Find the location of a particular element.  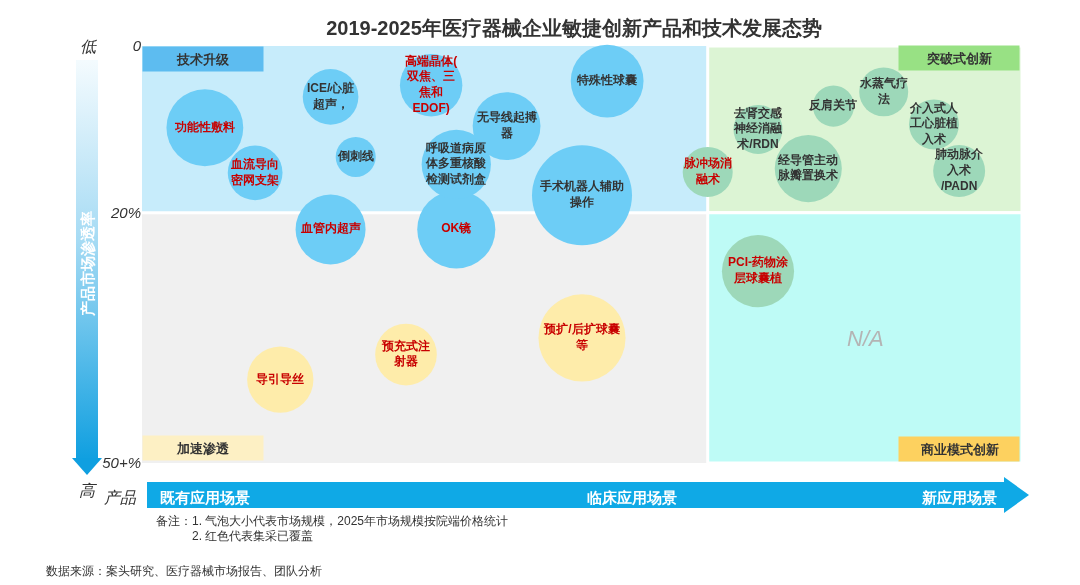

data-label: 手术机器人辅助操作 is located at coordinates (581, 194).